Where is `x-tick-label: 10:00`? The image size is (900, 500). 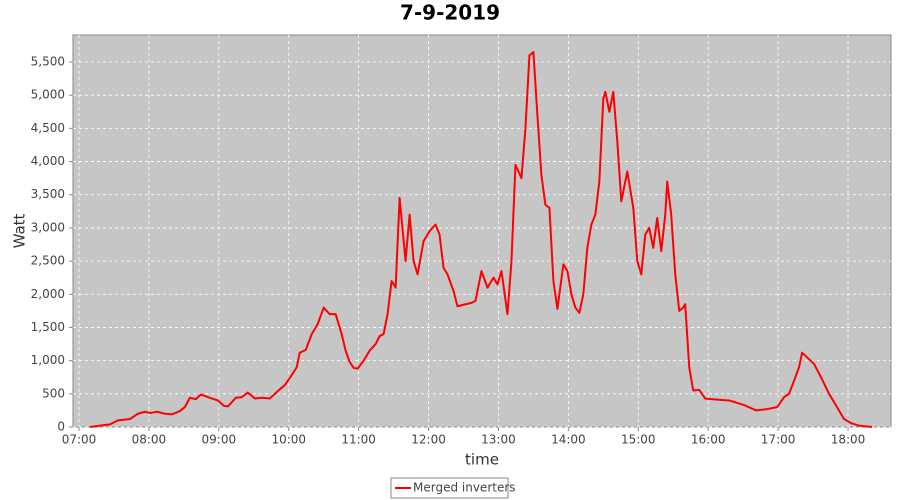 x-tick-label: 10:00 is located at coordinates (288, 440).